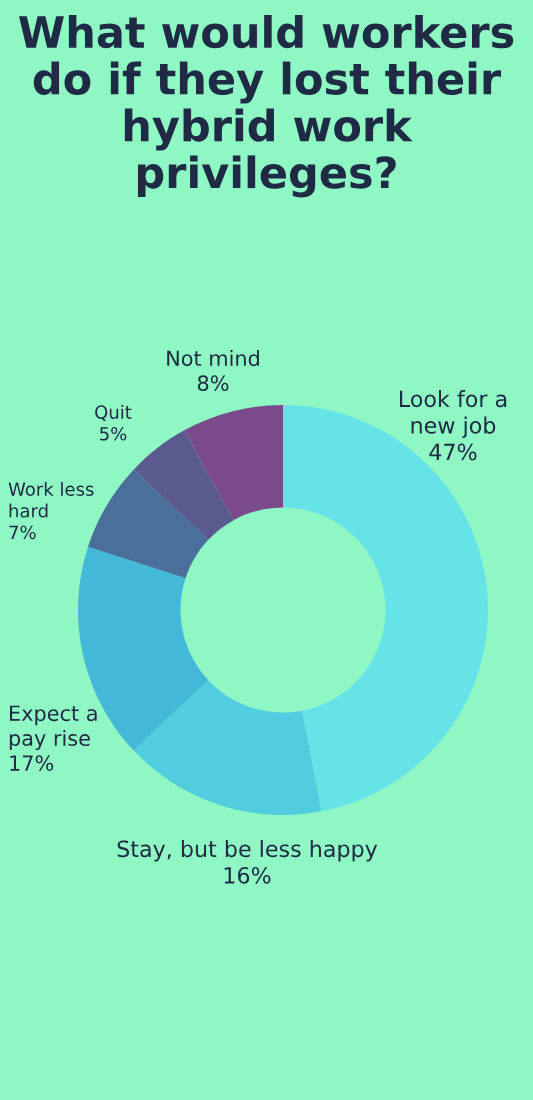 The height and width of the screenshot is (1100, 533). What do you see at coordinates (213, 383) in the screenshot?
I see `data-label: 8%` at bounding box center [213, 383].